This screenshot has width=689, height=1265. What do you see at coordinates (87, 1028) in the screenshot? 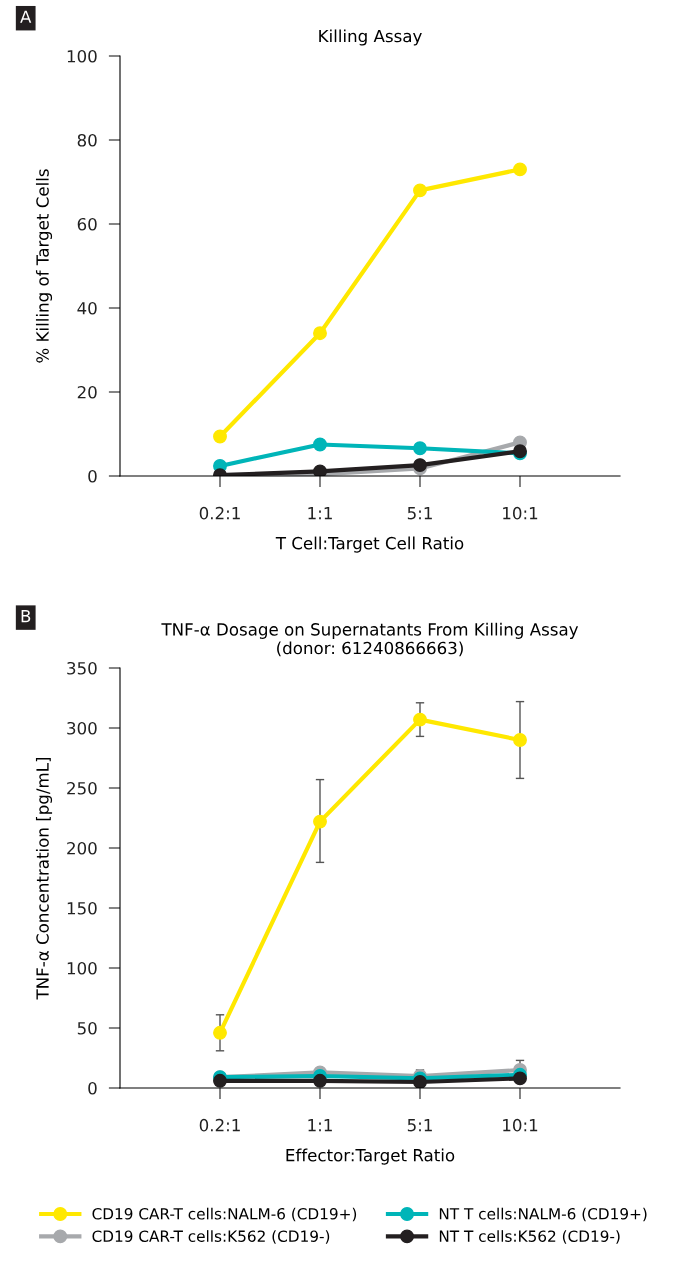
I see `y-tick-label: 50` at bounding box center [87, 1028].